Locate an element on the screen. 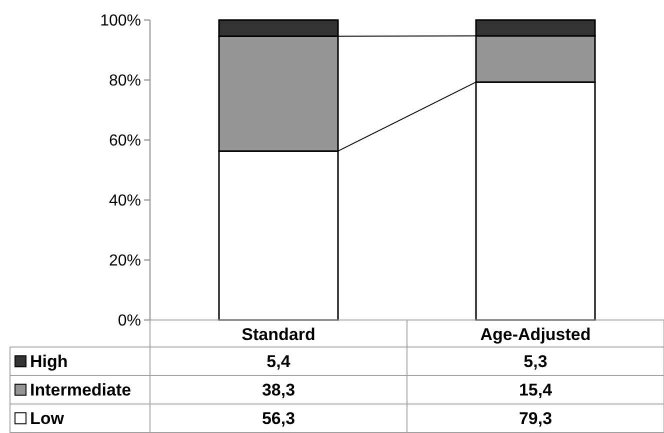  y-tick-label: 20% is located at coordinates (124, 261).